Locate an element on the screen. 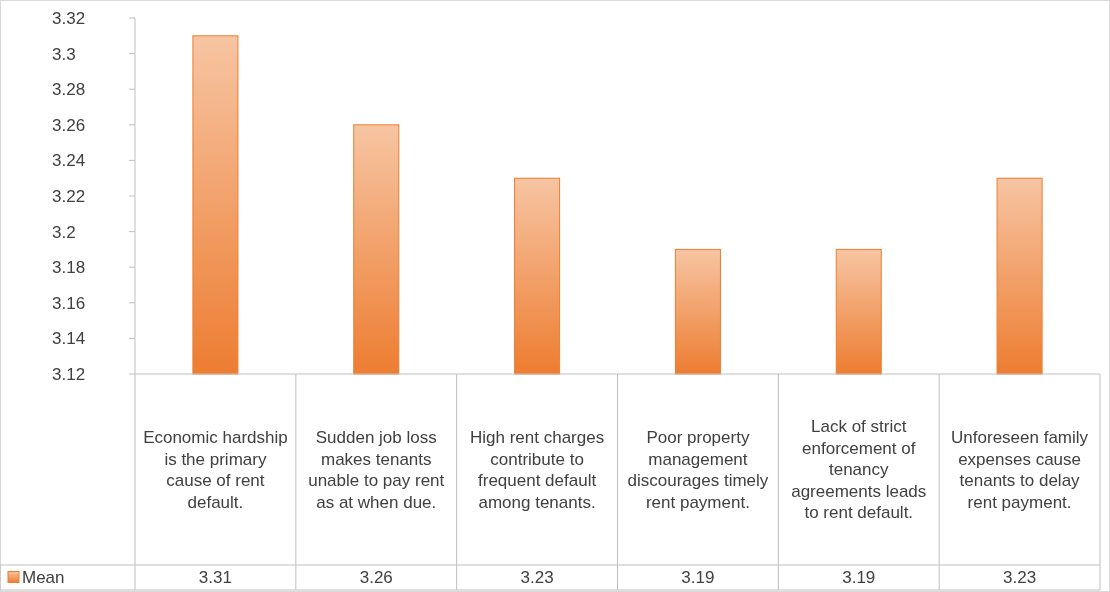 The image size is (1110, 592). x-tick-label: Economic hardship is the primary cause of rent default. is located at coordinates (215, 470).